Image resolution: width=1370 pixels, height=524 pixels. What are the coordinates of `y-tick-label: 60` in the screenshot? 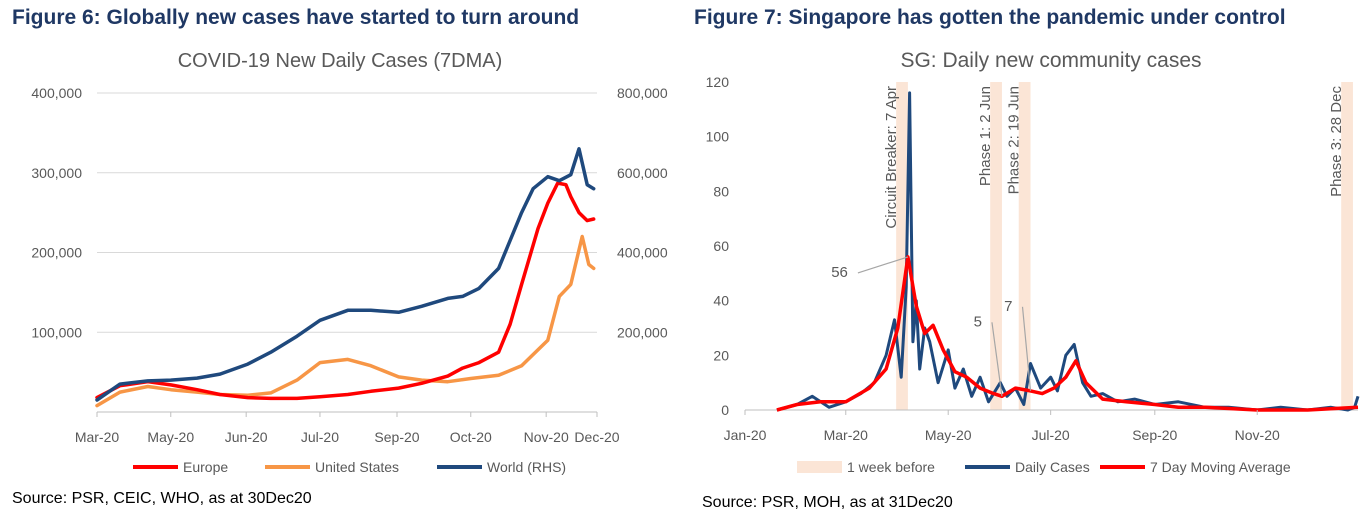 It's located at (721, 246).